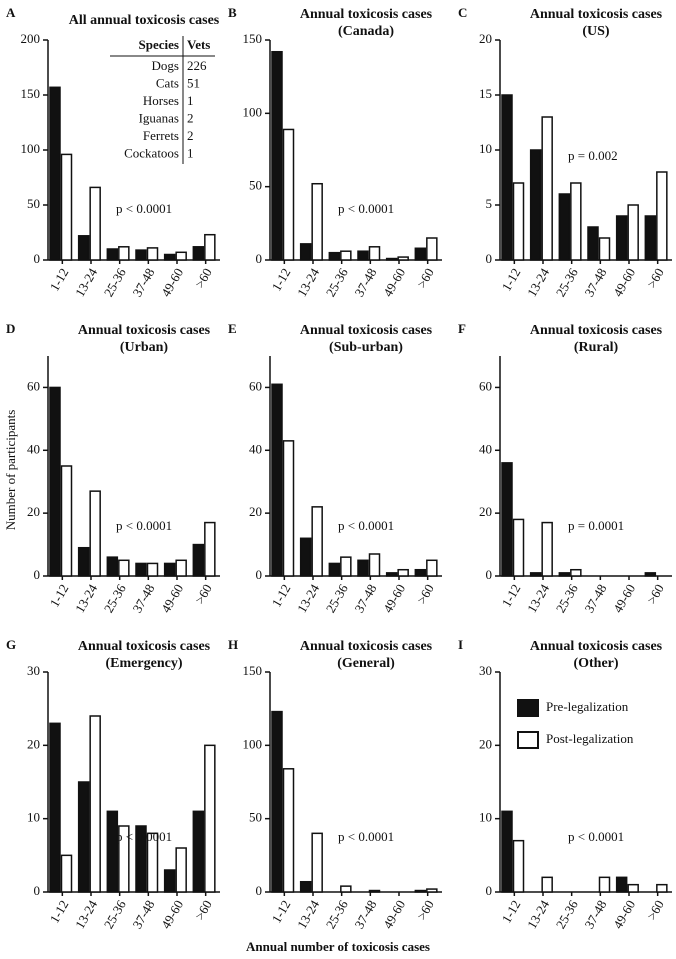 The width and height of the screenshot is (676, 959). What do you see at coordinates (161, 100) in the screenshot?
I see `table-cell: Horses` at bounding box center [161, 100].